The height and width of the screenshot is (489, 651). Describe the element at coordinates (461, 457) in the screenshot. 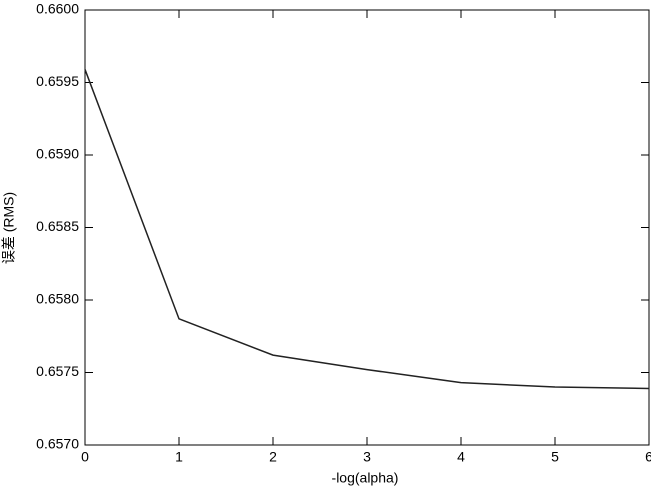

I see `x-tick-label: 4` at that location.